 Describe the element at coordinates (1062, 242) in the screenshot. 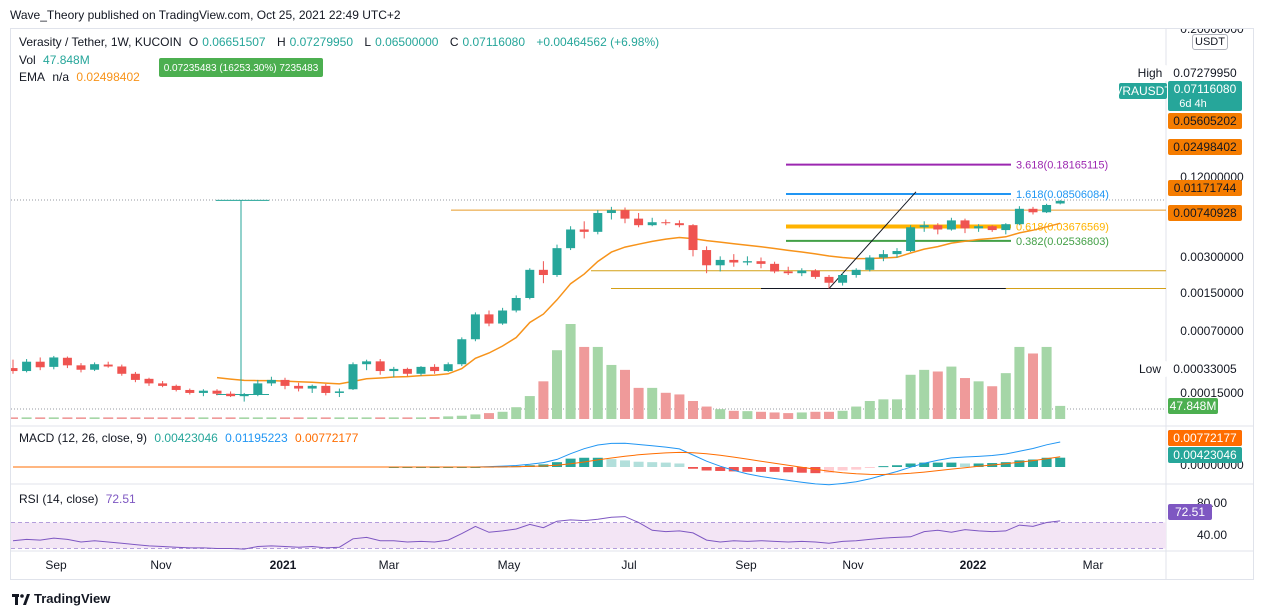

I see `fib-label-3: 0.382(0.02536803)` at that location.